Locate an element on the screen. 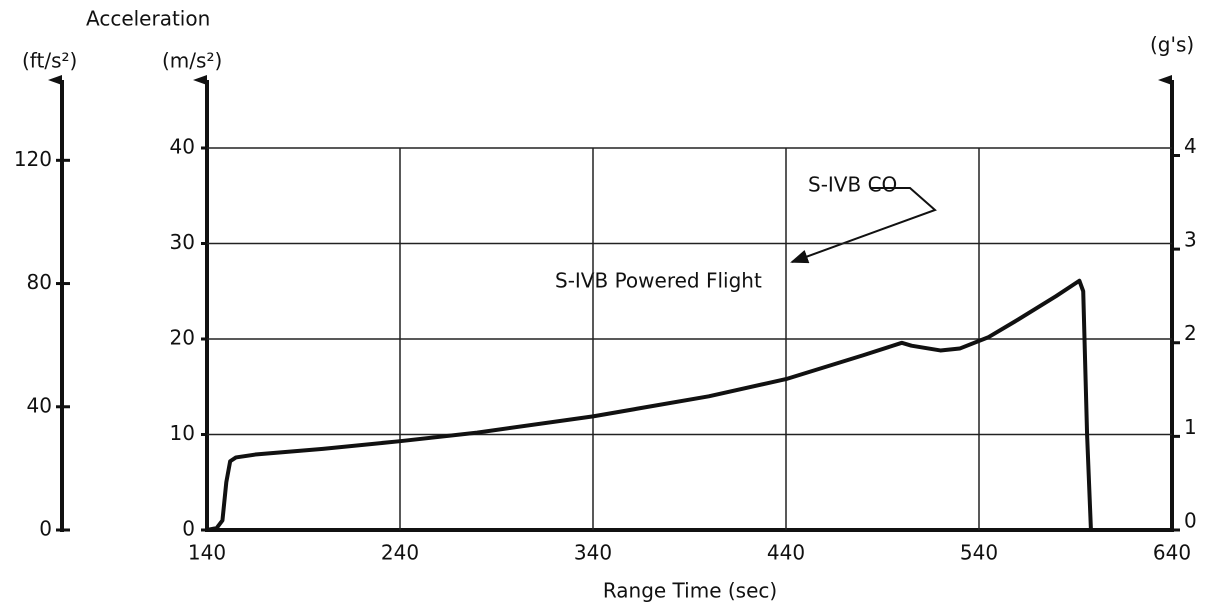 Image resolution: width=1207 pixels, height=608 pixels. y-tick-label: 10 is located at coordinates (182, 433).